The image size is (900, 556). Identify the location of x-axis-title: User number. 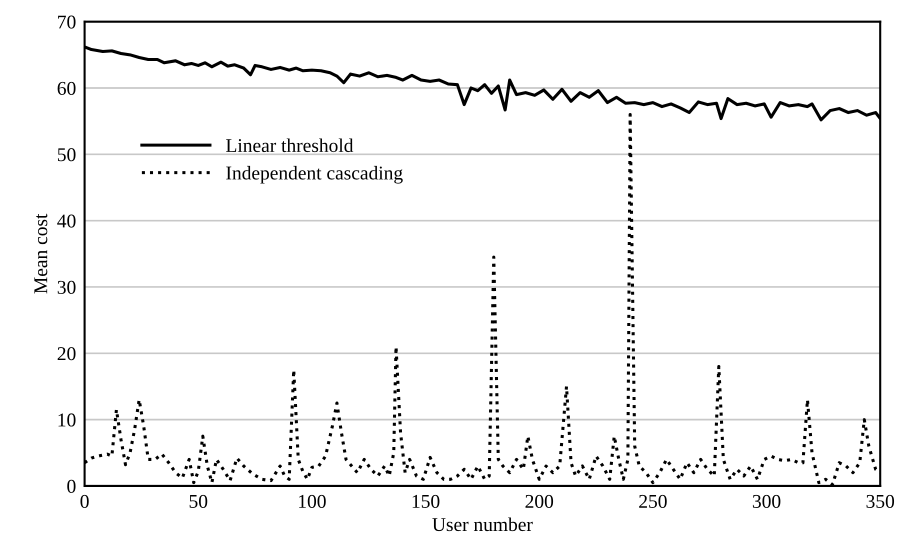
(482, 524).